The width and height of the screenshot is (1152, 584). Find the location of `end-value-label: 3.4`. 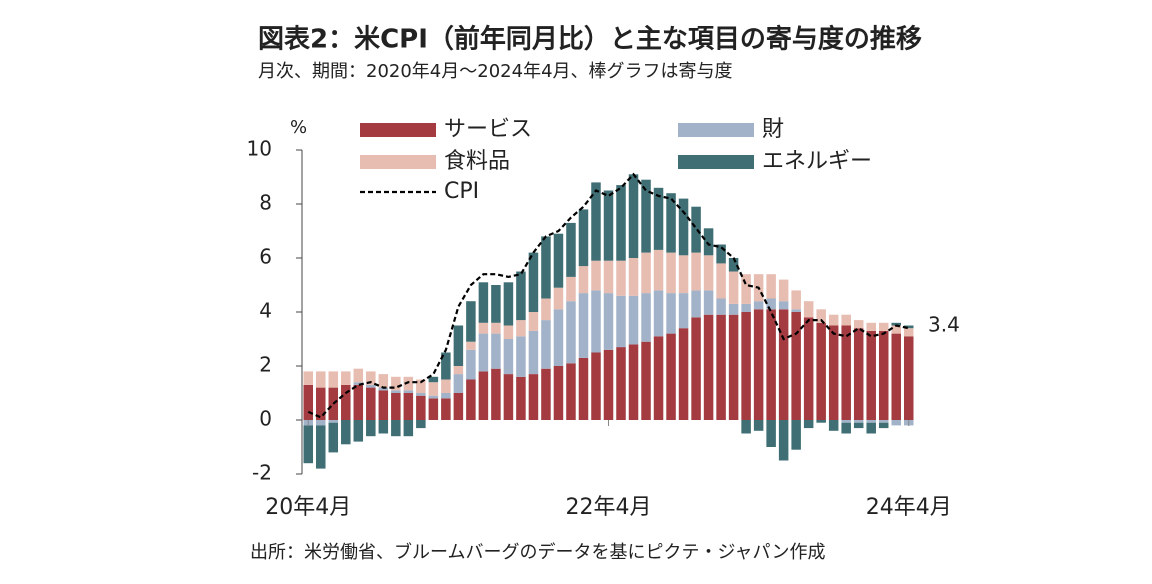

end-value-label: 3.4 is located at coordinates (944, 325).